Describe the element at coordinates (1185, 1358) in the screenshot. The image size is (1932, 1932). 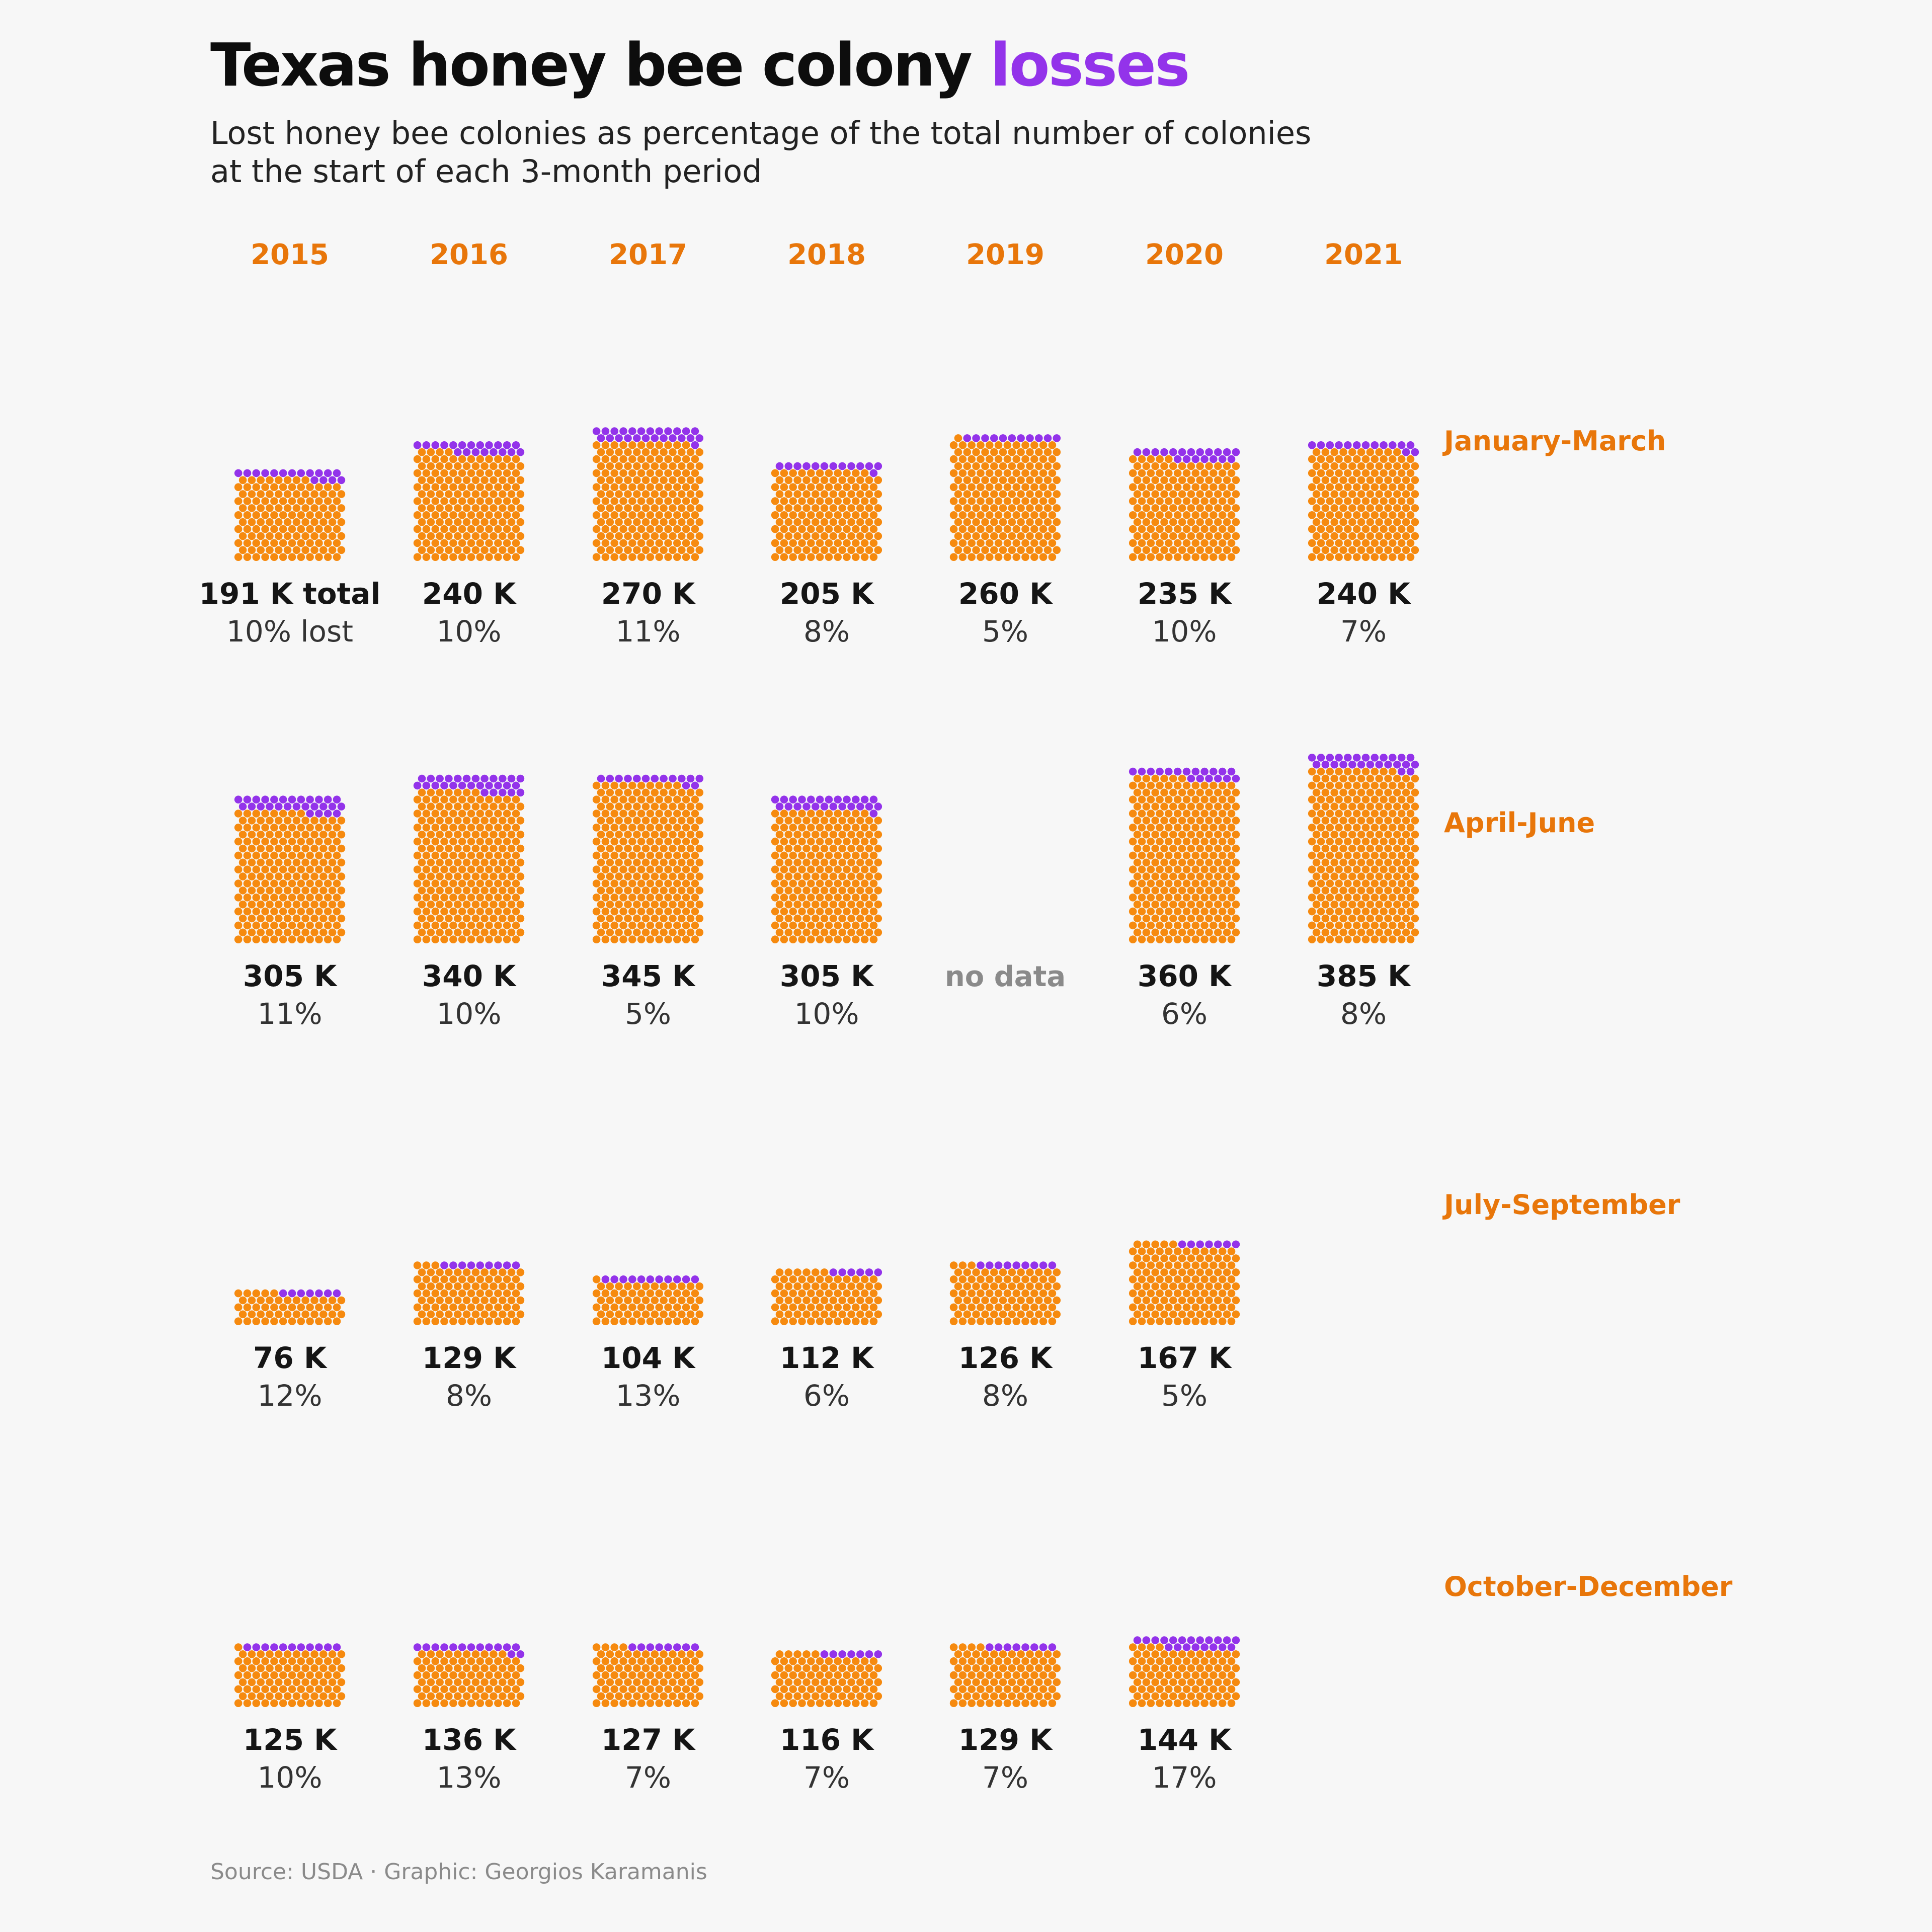
I see `total-colonies-label: 167 K` at that location.